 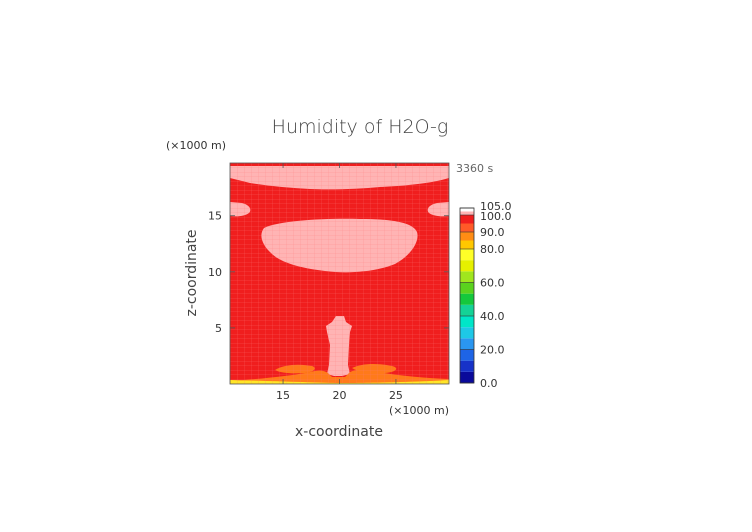 I want to click on colorbar-label: 60.0, so click(x=492, y=283).